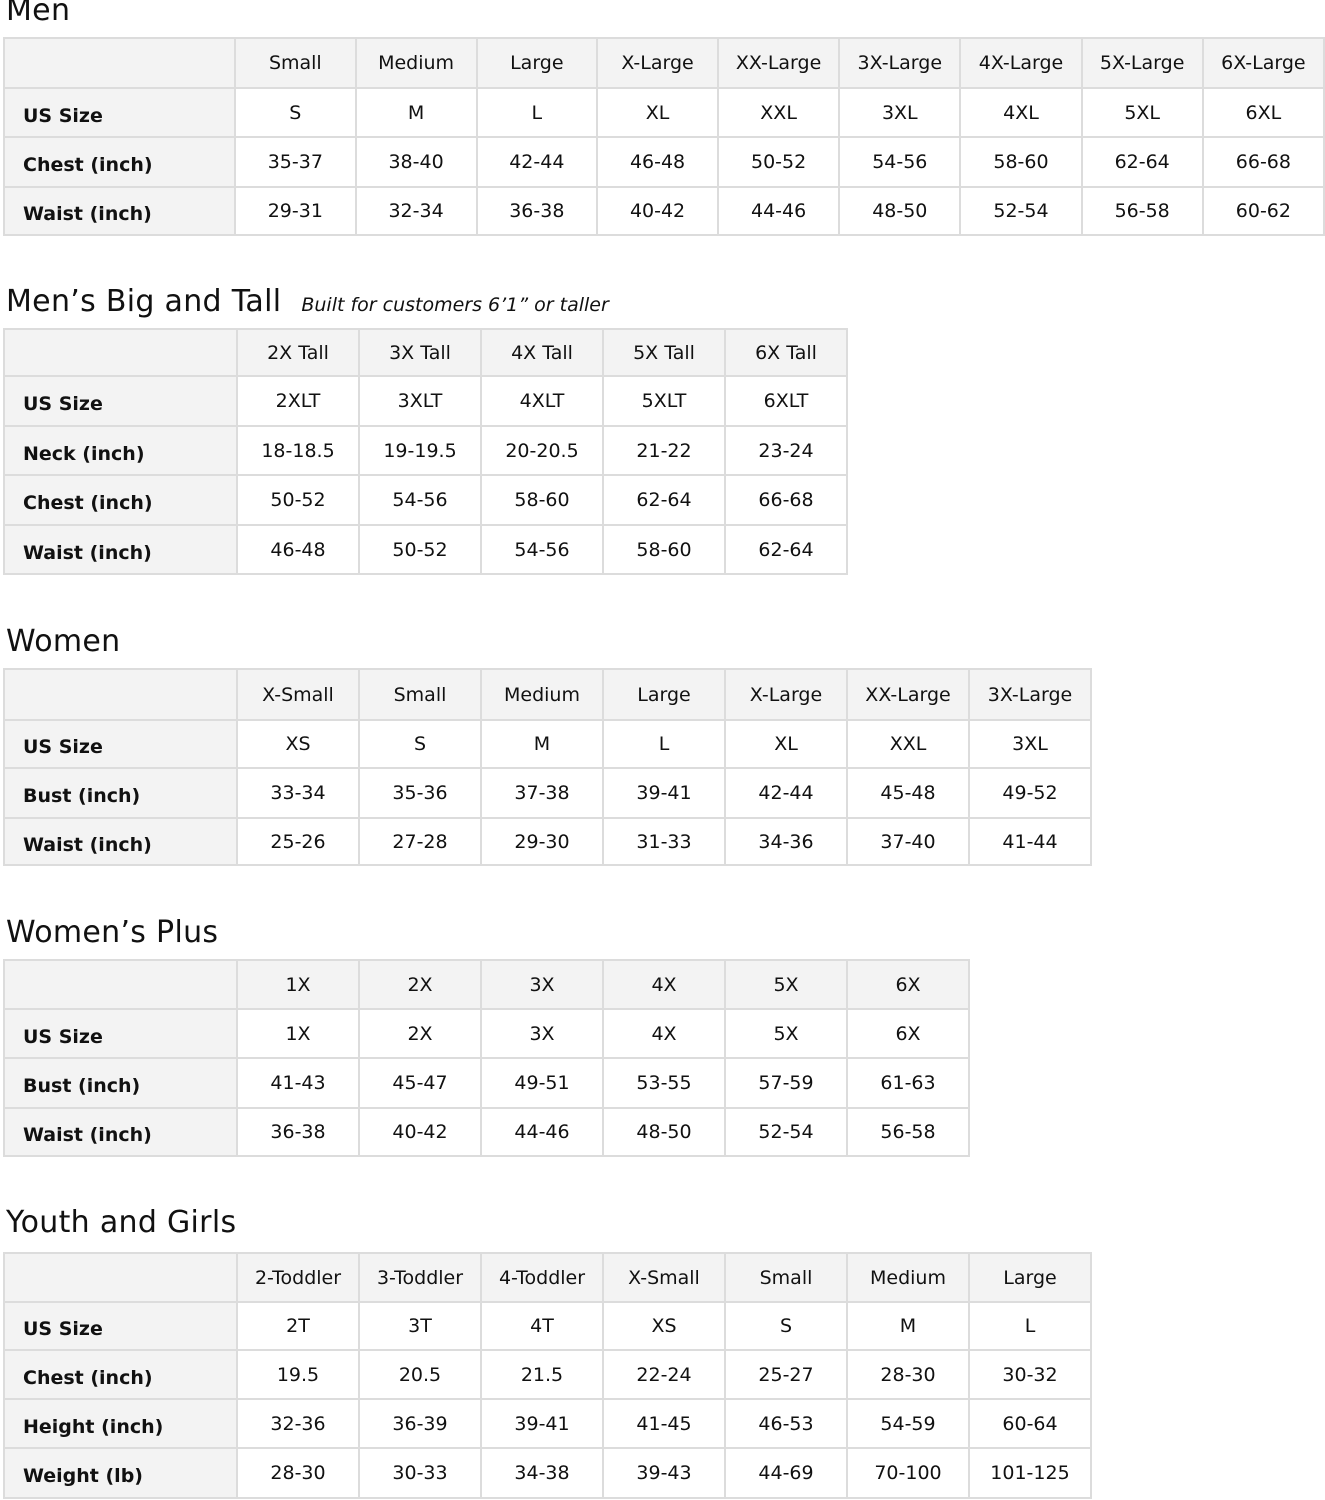 The image size is (1325, 1500). What do you see at coordinates (425, 500) in the screenshot?
I see `table-row: Chest (inch) 50-52 54-56 58-60 62-64 66-68` at bounding box center [425, 500].